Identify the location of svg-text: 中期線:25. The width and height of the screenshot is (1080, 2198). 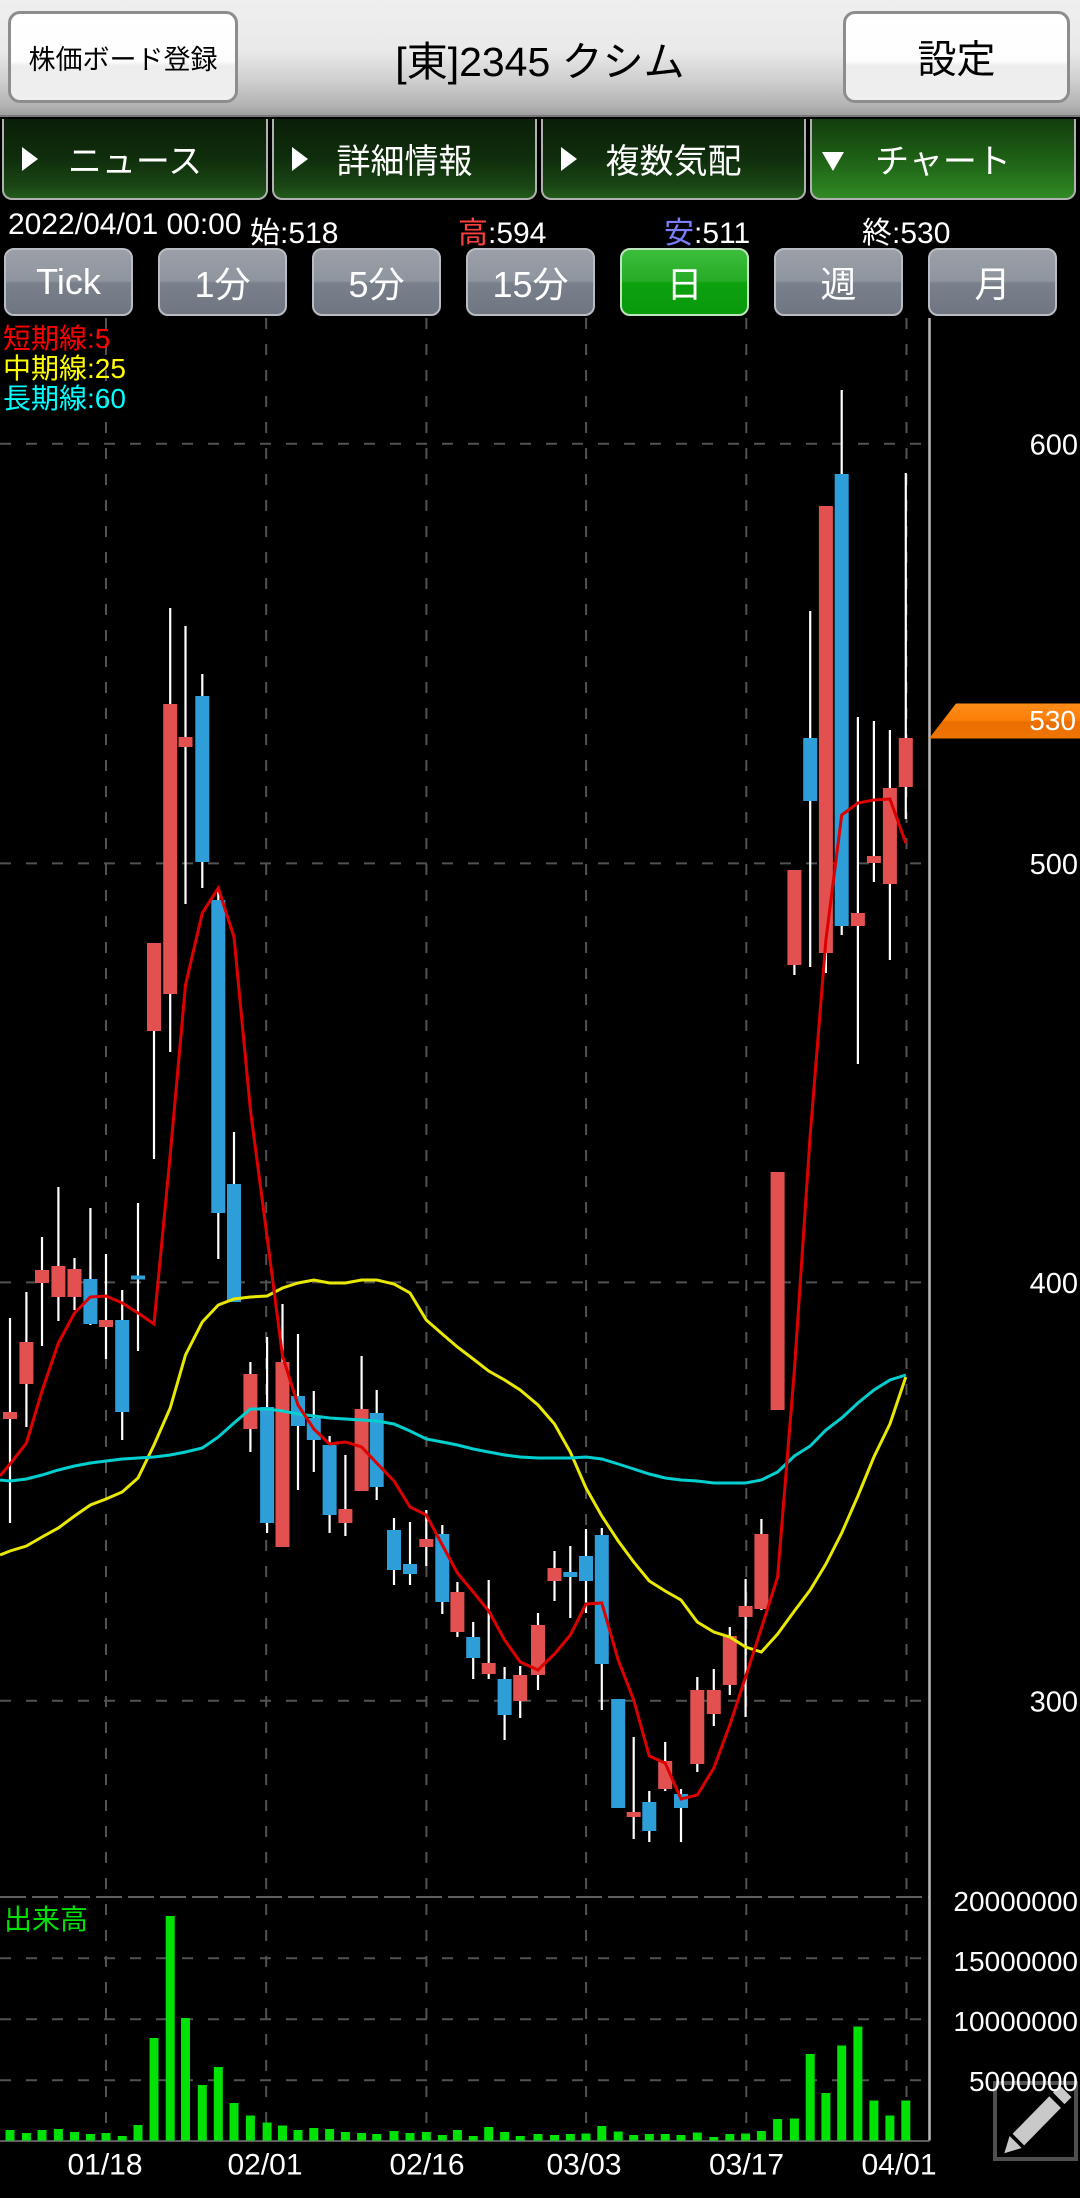
(64, 368).